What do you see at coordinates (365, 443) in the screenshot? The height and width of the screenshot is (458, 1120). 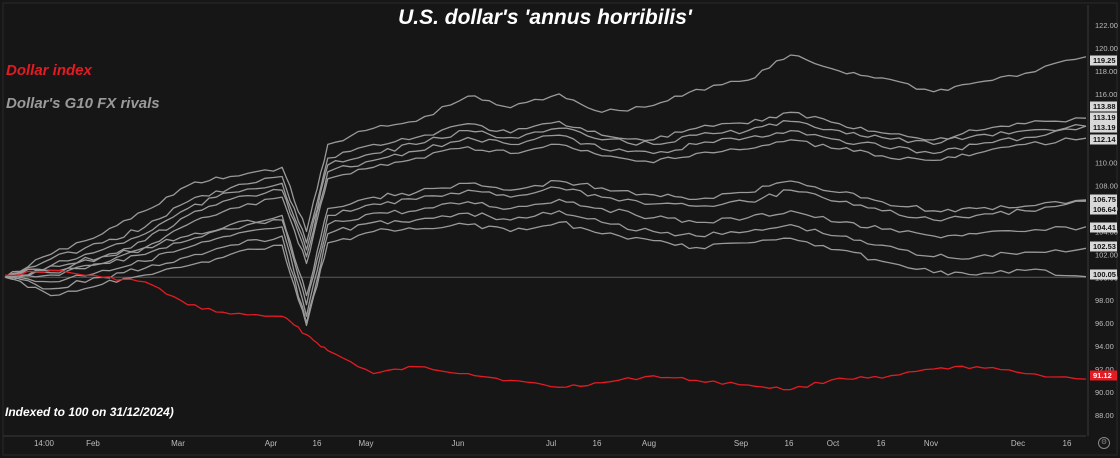 I see `x-tick-label: May` at bounding box center [365, 443].